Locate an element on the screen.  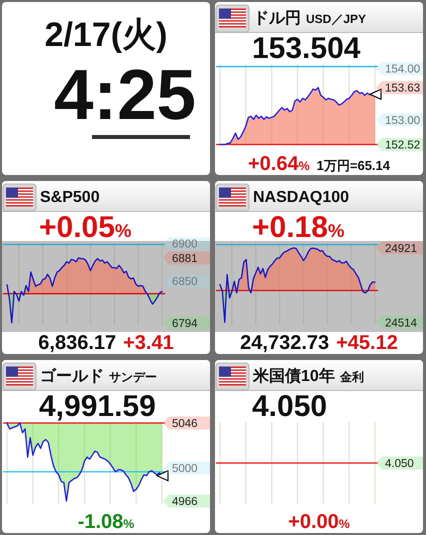
y-tick-label: 24921 is located at coordinates (401, 248).